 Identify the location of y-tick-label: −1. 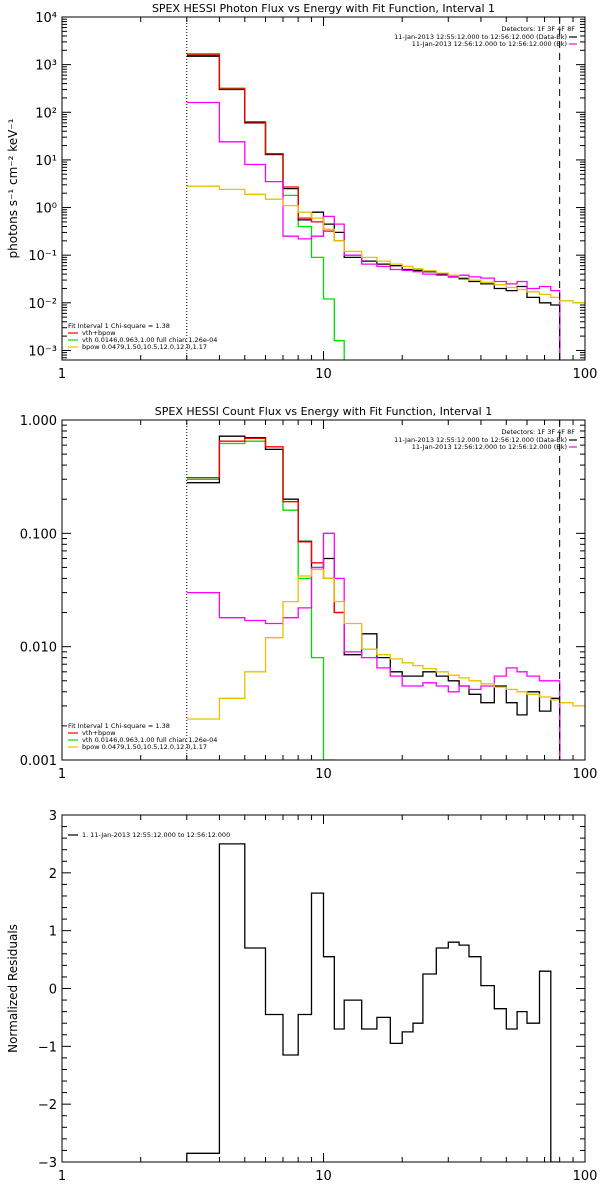
(47, 1047).